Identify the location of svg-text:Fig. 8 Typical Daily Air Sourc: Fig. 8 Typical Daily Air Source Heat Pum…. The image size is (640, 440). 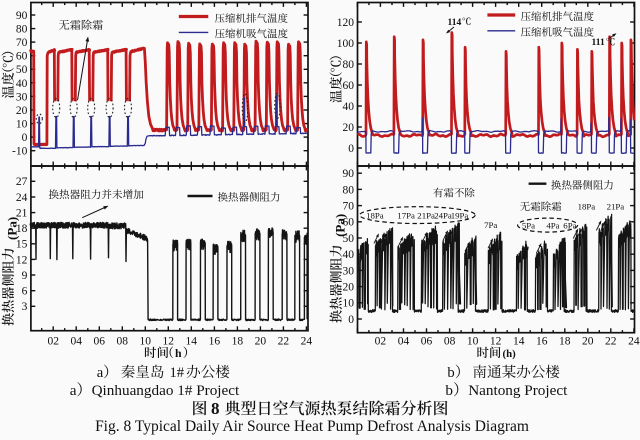
(312, 426).